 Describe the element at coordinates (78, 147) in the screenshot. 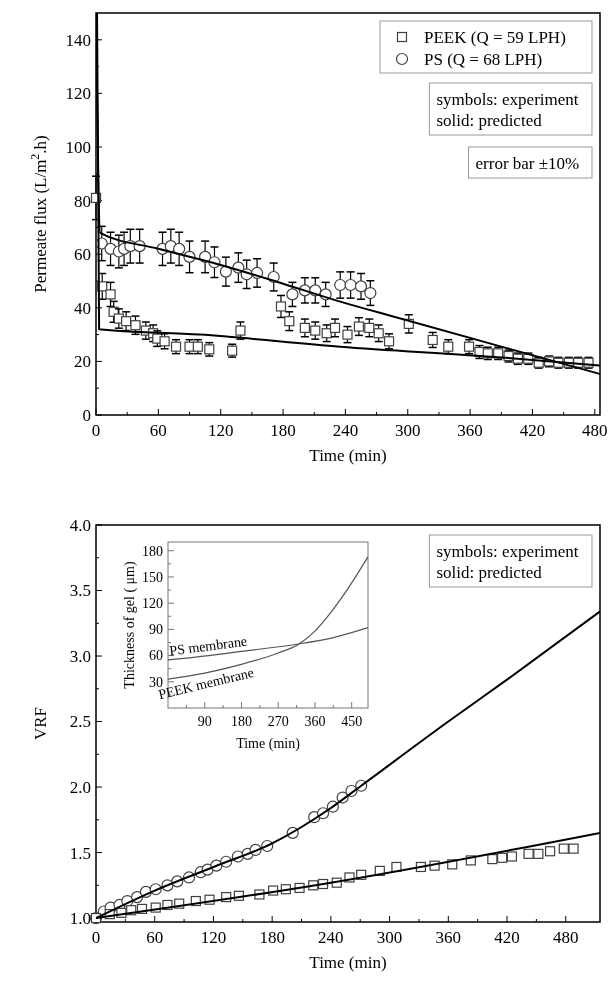

I see `y-tick-label: 100` at that location.